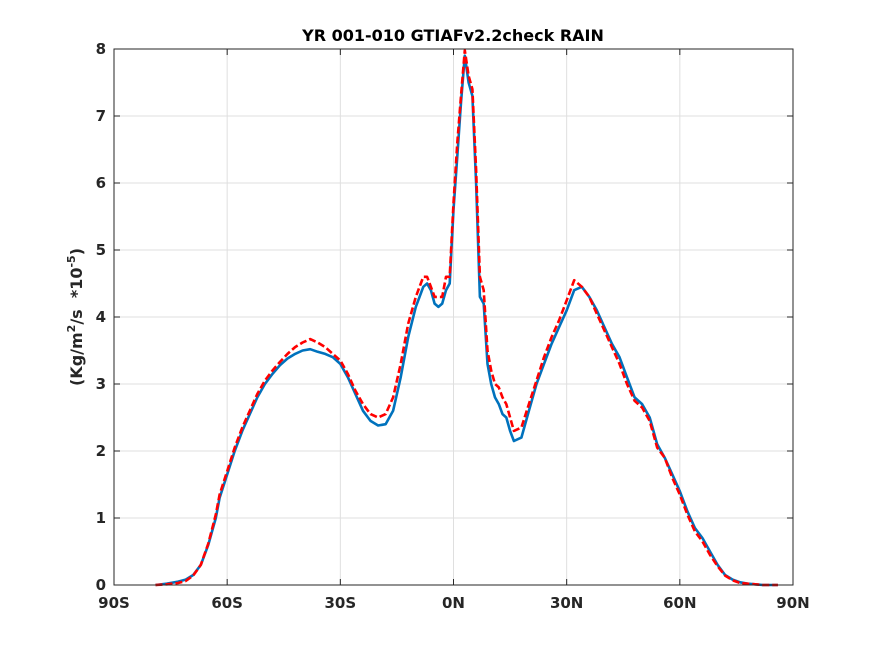 This screenshot has width=875, height=656. I want to click on y-tick-label: 5, so click(101, 250).